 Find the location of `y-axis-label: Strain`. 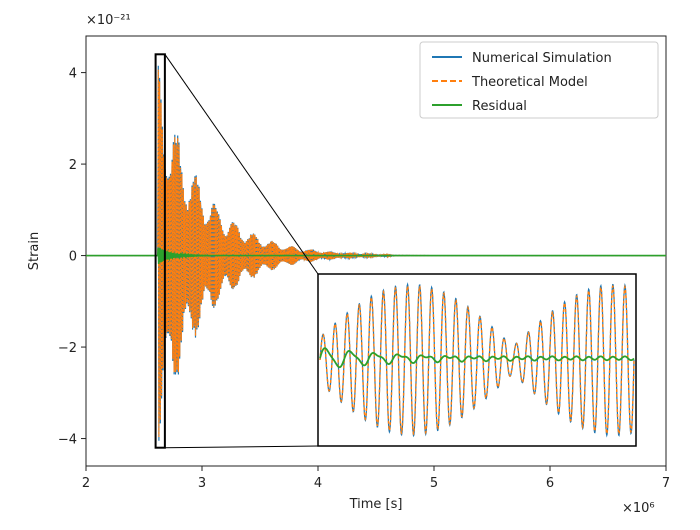

y-axis-label: Strain is located at coordinates (34, 251).